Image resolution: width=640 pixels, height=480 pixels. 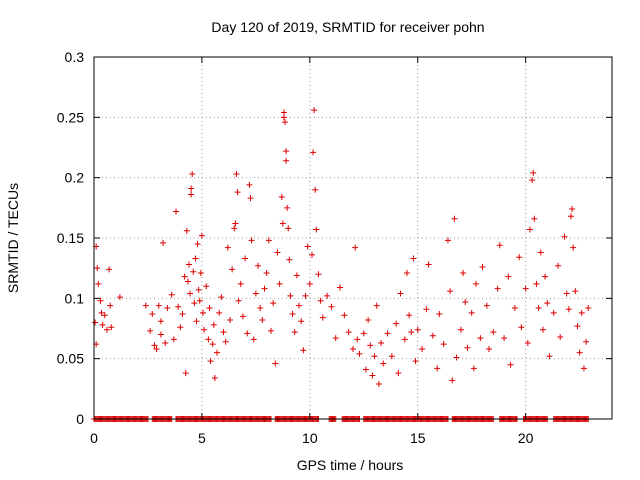 What do you see at coordinates (70, 238) in the screenshot?
I see `y-tick-labels: 0 0.05 0.1 0.15 0.2 0.25 0.3` at bounding box center [70, 238].